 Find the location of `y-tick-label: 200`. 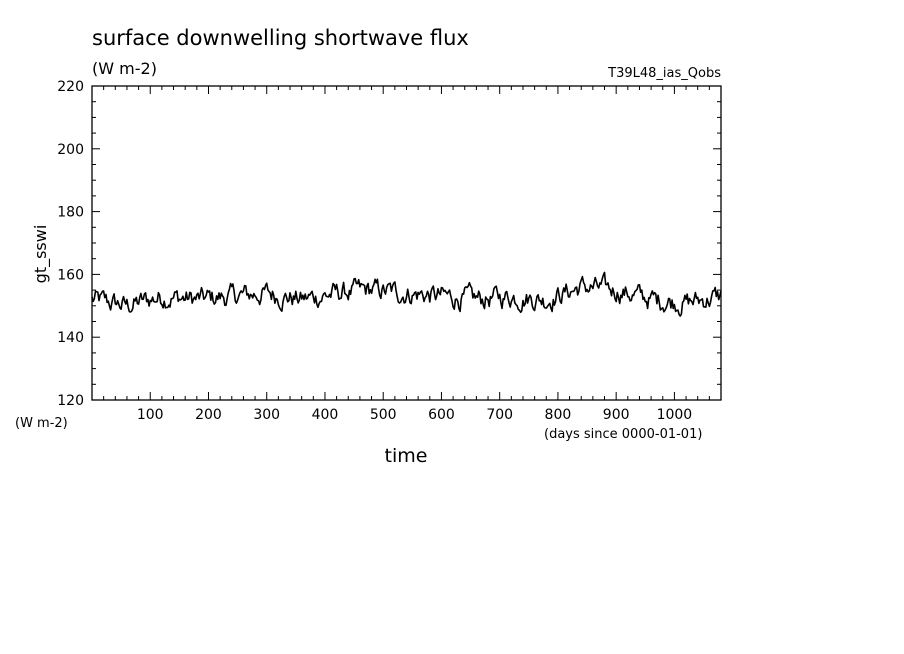

y-tick-label: 200 is located at coordinates (70, 150).